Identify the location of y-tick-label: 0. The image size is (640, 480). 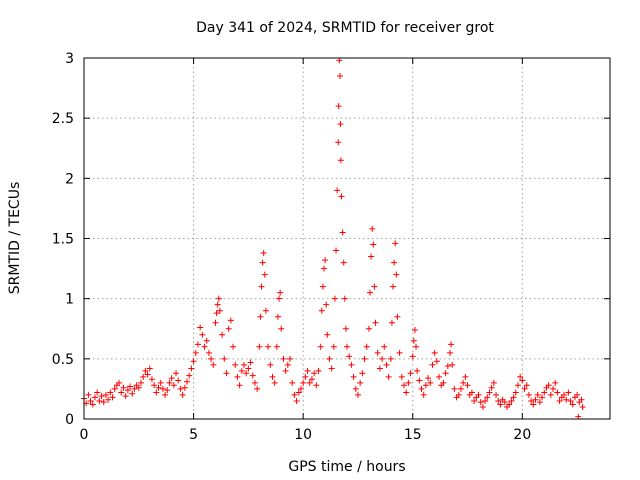
(69, 420).